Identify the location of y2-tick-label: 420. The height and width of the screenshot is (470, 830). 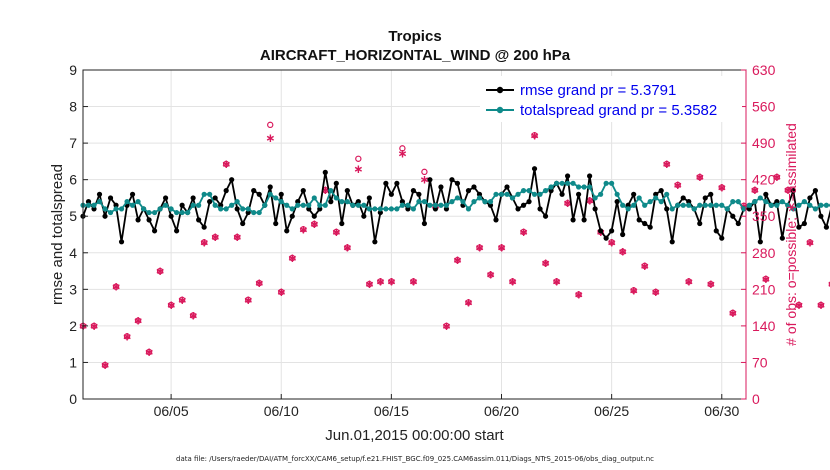
(764, 180).